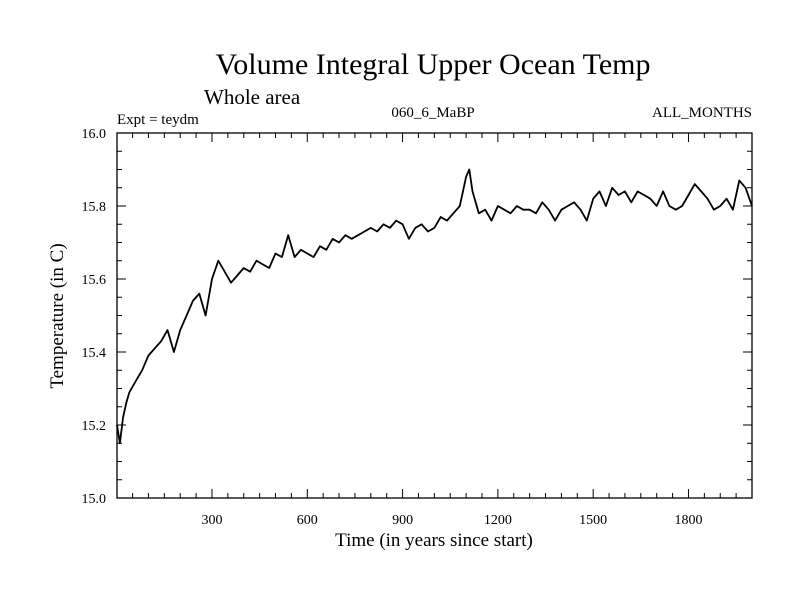 The width and height of the screenshot is (800, 605). Describe the element at coordinates (434, 540) in the screenshot. I see `x-axis-label: Time (in years since start)` at that location.